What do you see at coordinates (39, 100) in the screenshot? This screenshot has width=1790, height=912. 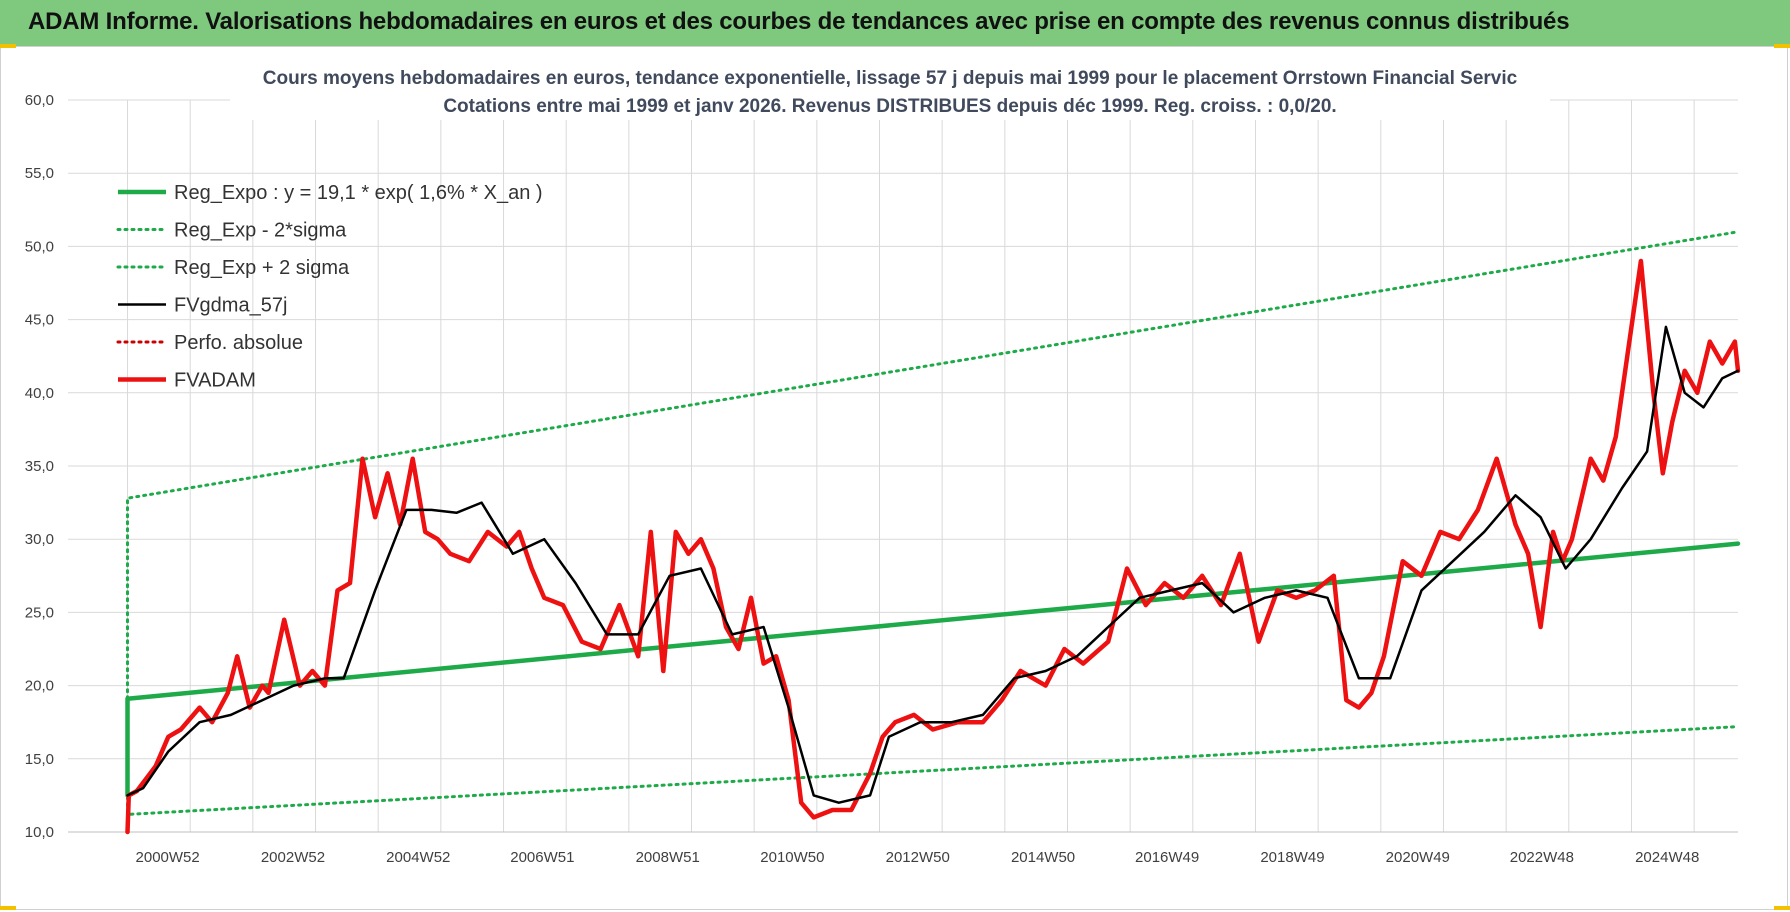 I see `y-tick-label: 60,0` at bounding box center [39, 100].